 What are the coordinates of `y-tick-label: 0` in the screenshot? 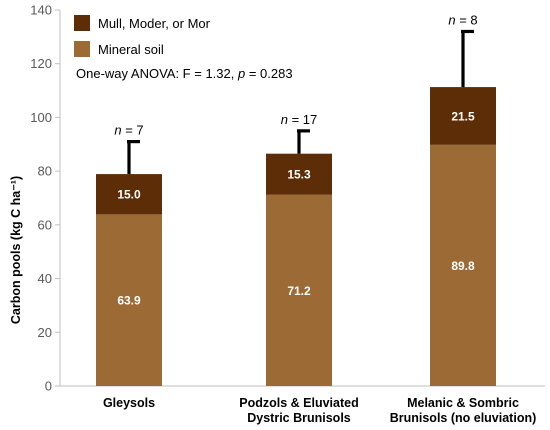 It's located at (48, 386).